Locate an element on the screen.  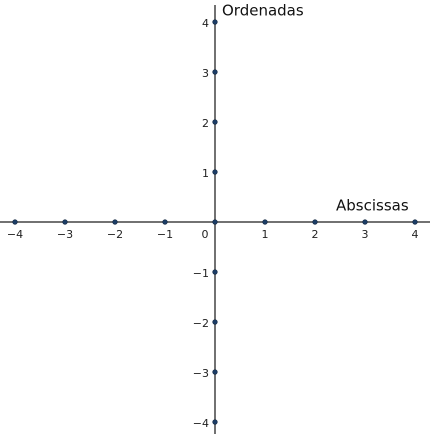
x-tick-label: −1 is located at coordinates (165, 234).